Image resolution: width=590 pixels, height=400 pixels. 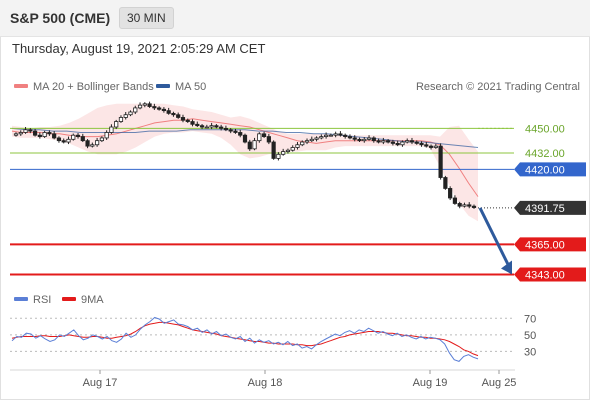 I want to click on timestamp-label: Thursday, August 19, 2021 2:05:29 AM CET, so click(x=139, y=48).